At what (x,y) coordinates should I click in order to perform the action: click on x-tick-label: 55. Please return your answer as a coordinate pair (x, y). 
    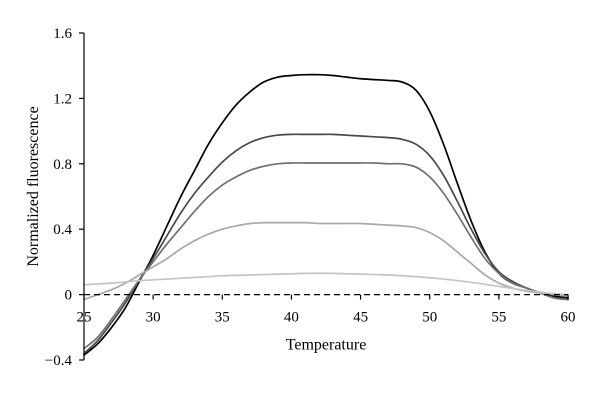
    Looking at the image, I should click on (498, 318).